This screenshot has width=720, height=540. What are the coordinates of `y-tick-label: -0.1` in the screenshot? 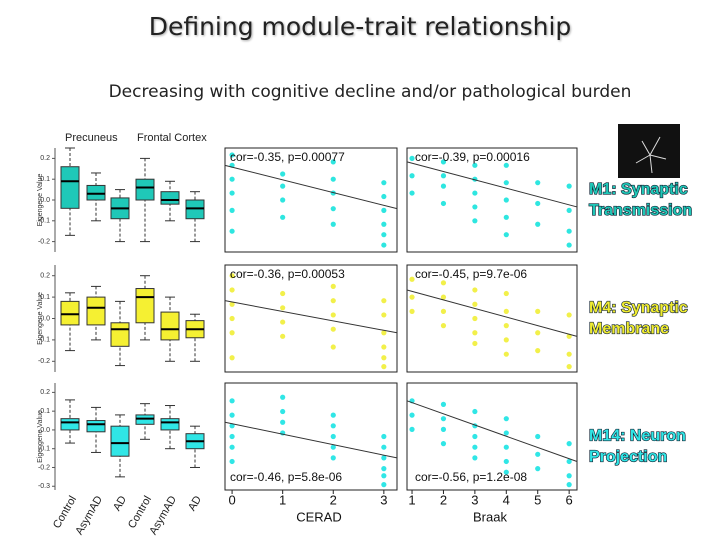 It's located at (44, 449).